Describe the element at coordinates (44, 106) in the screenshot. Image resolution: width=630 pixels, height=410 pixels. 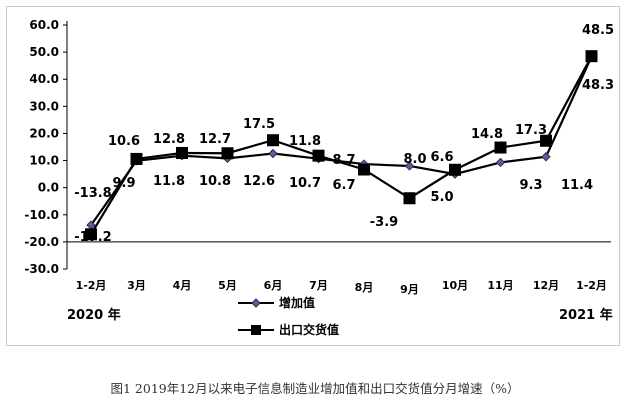
I see `y-tick-label: 30.0` at that location.